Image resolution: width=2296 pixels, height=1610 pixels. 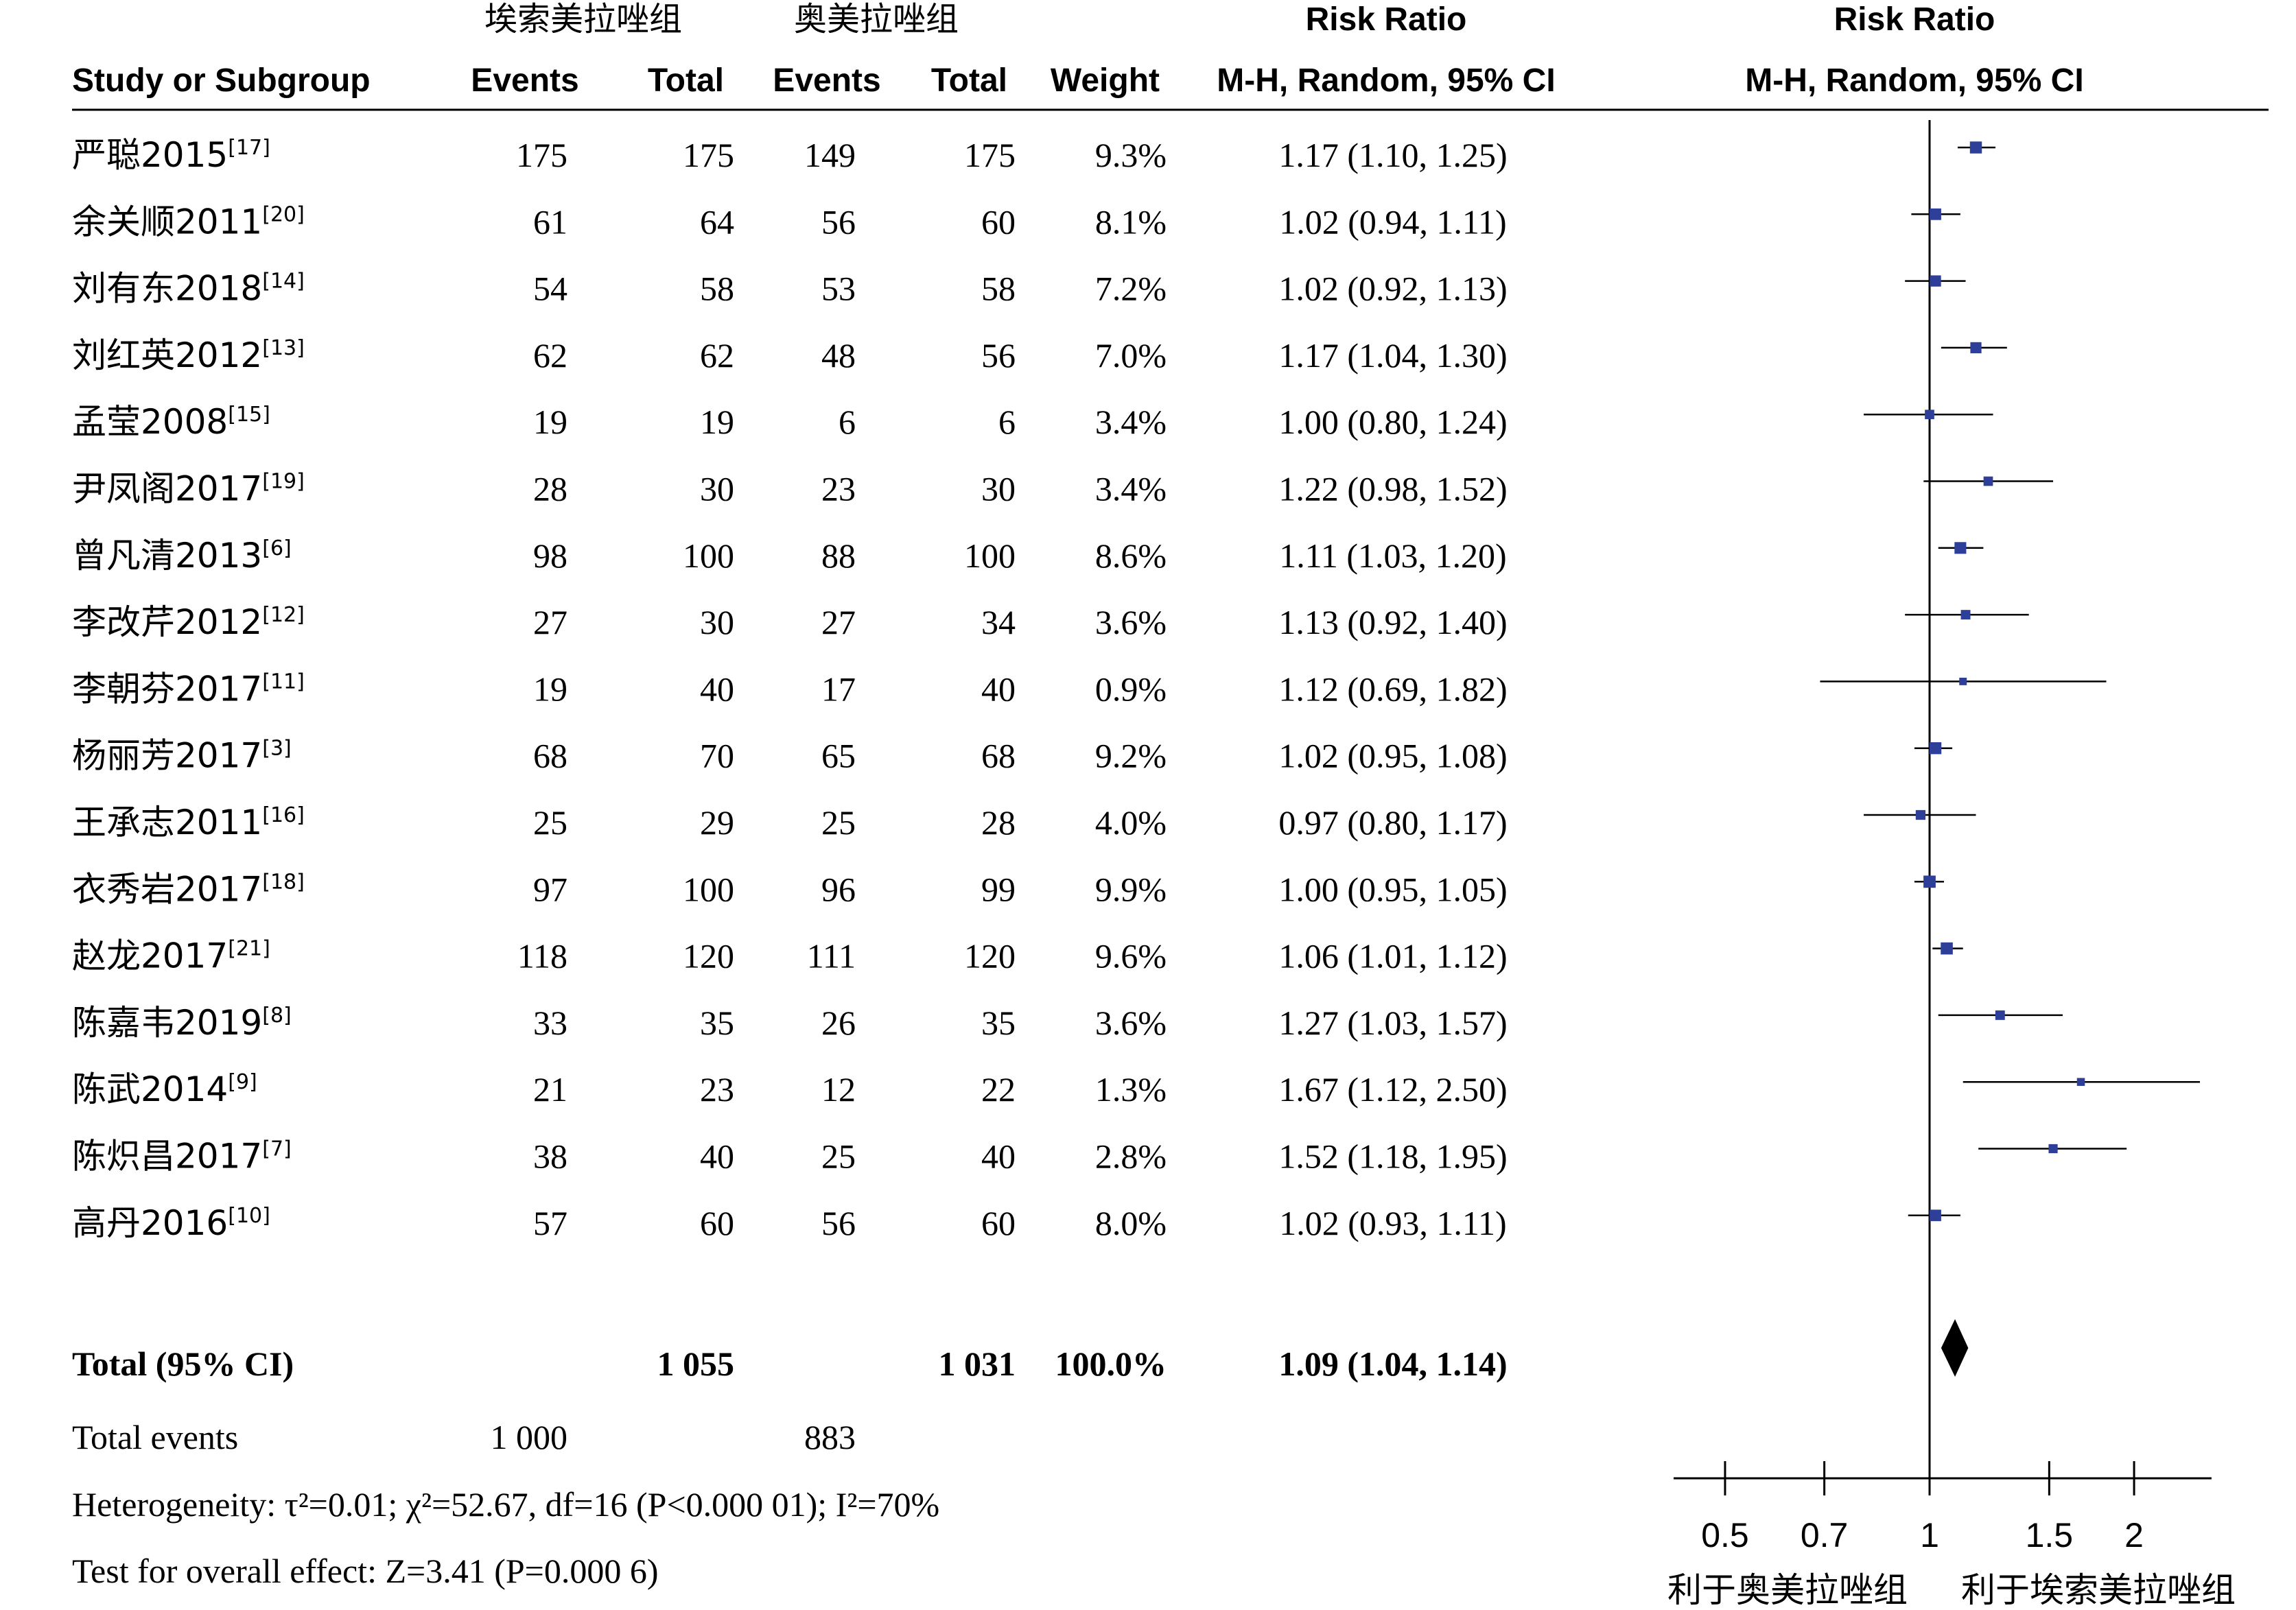 What do you see at coordinates (790, 1089) in the screenshot?
I see `study-row: 陈武2014[9] 21 23 12 22 1.3% 1.67 (1.12, 2.50)` at bounding box center [790, 1089].